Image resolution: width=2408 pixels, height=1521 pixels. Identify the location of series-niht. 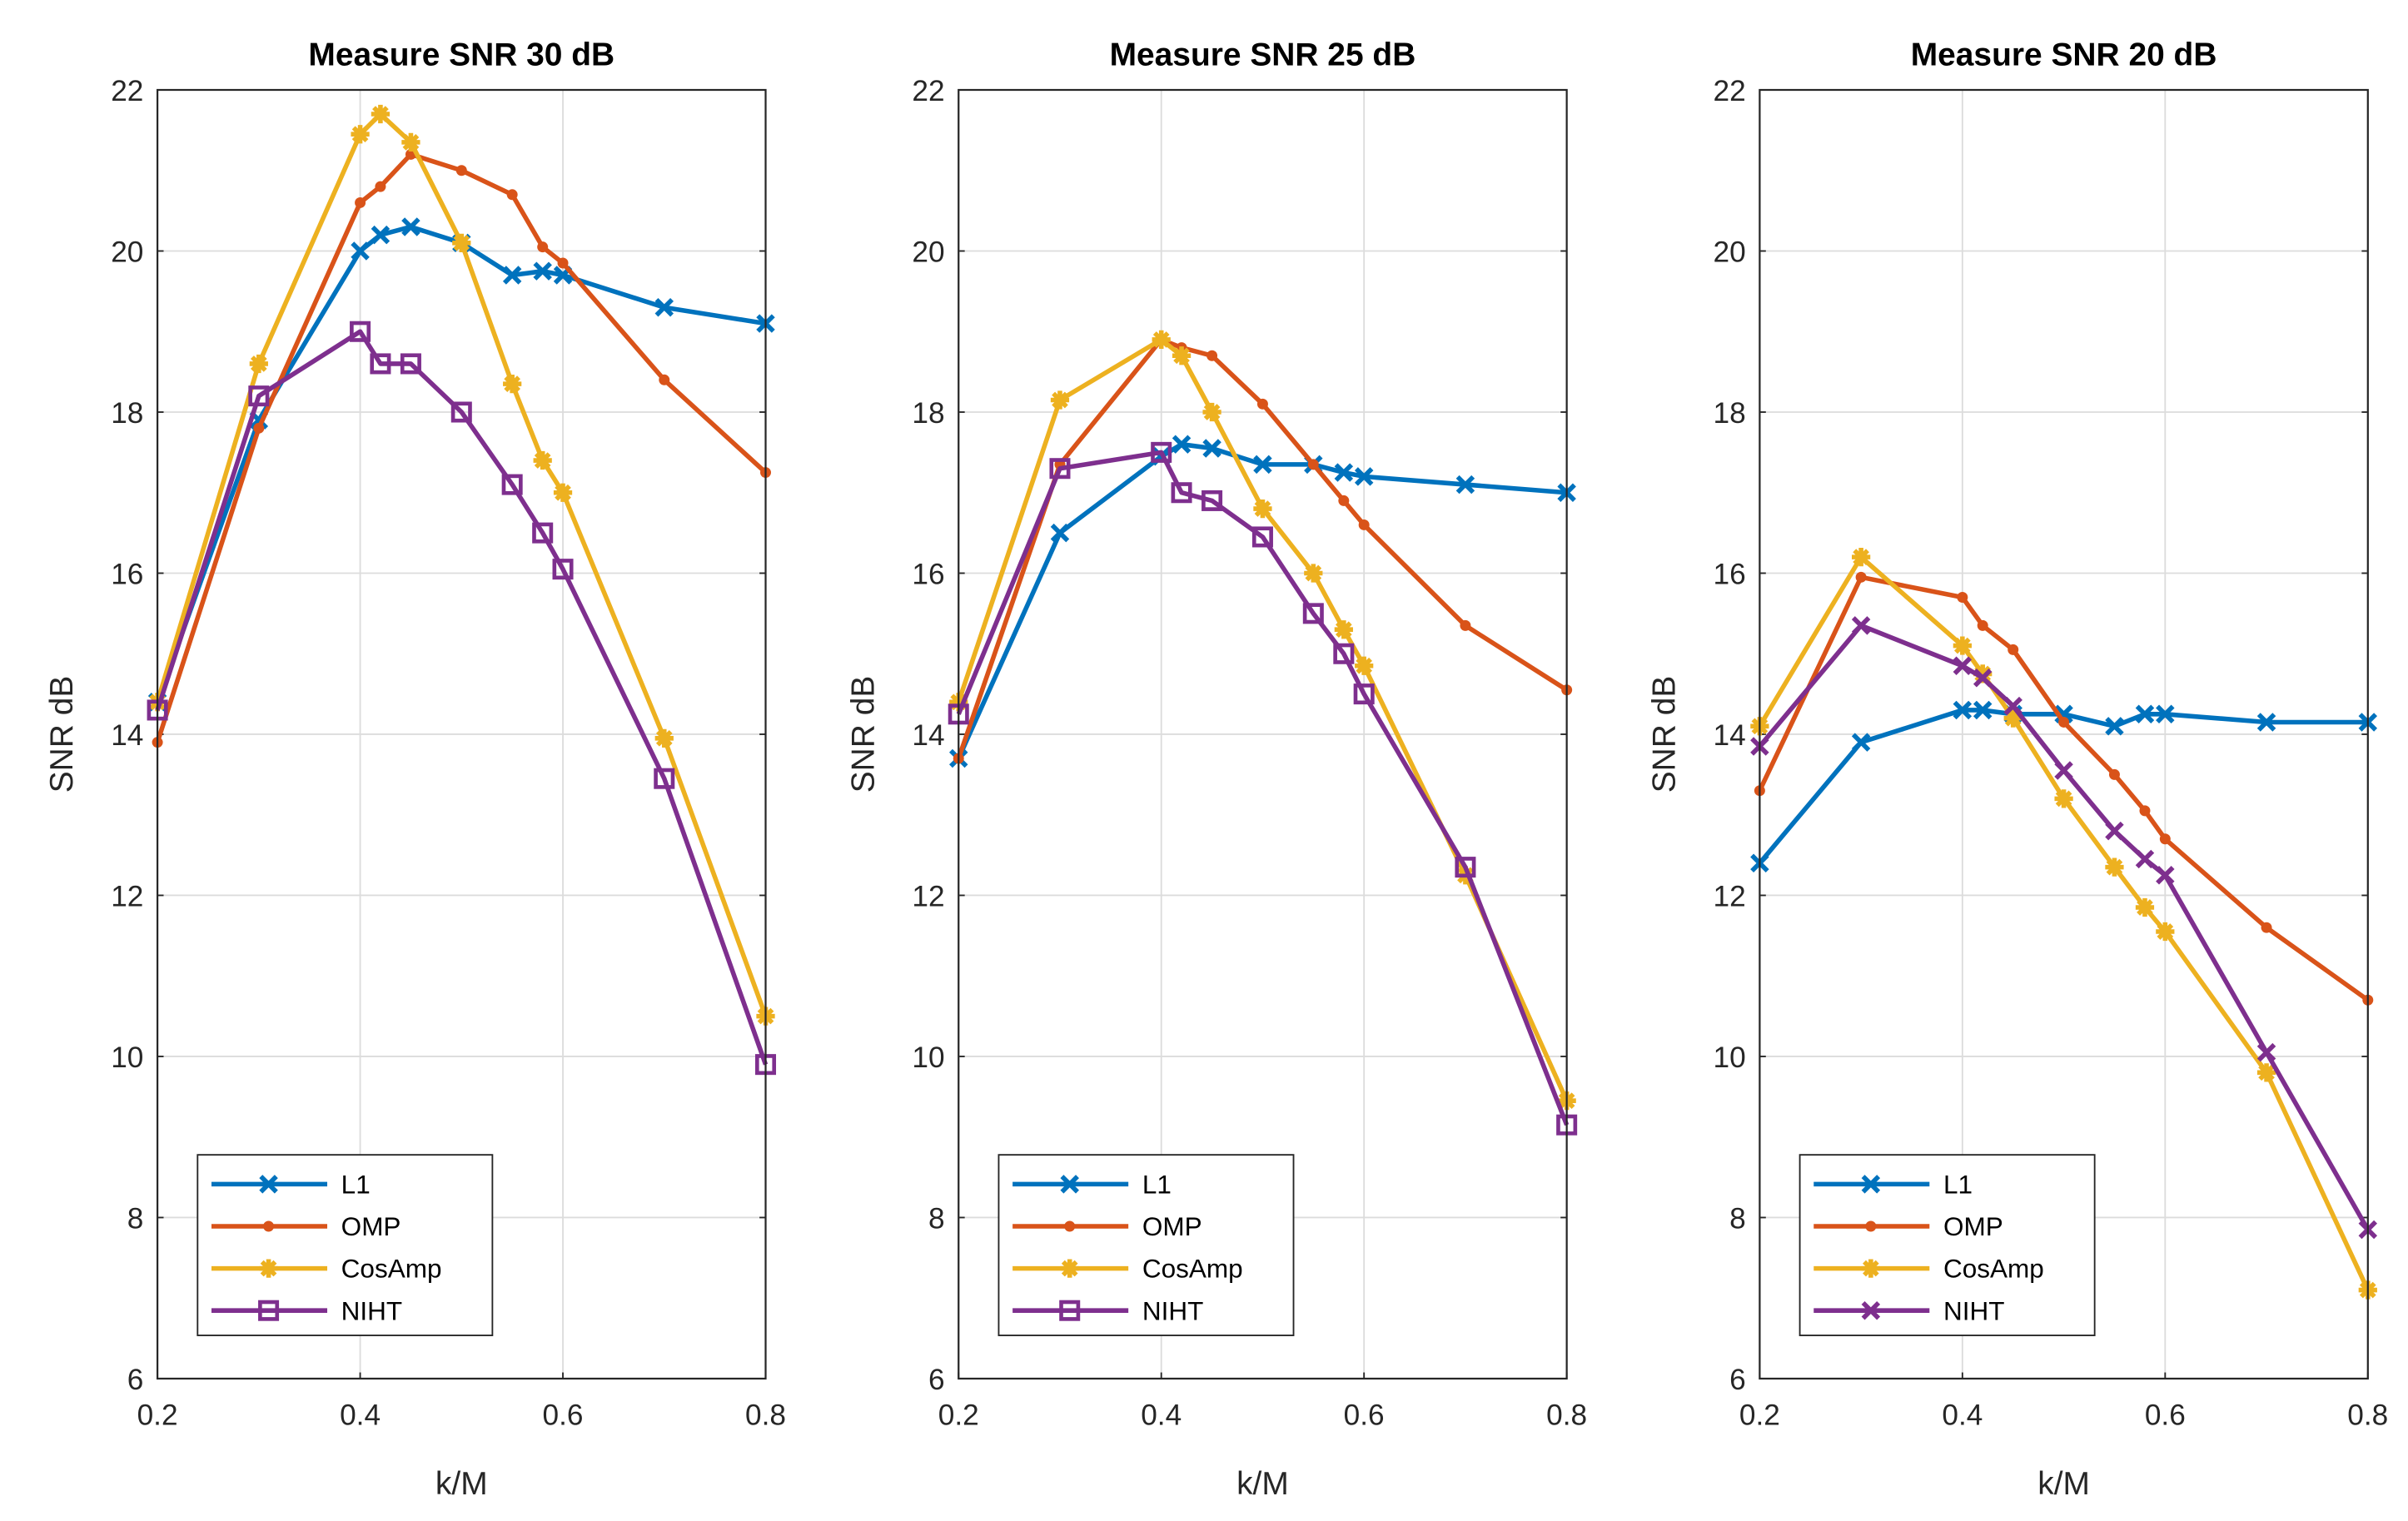
(1263, 788).